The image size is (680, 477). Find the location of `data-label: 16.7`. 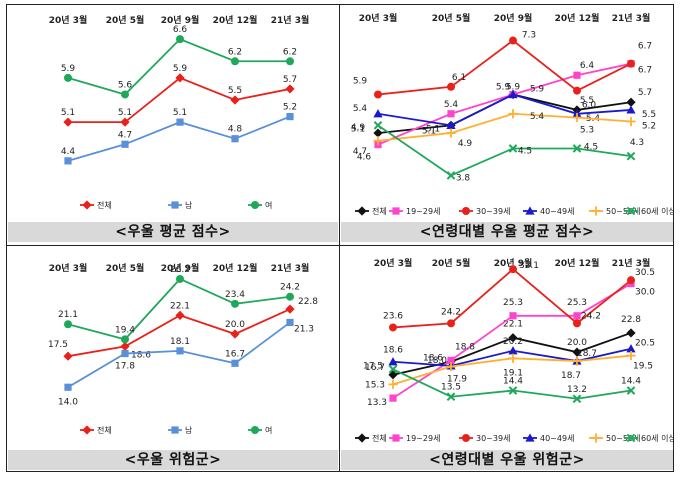

data-label: 16.7 is located at coordinates (375, 368).